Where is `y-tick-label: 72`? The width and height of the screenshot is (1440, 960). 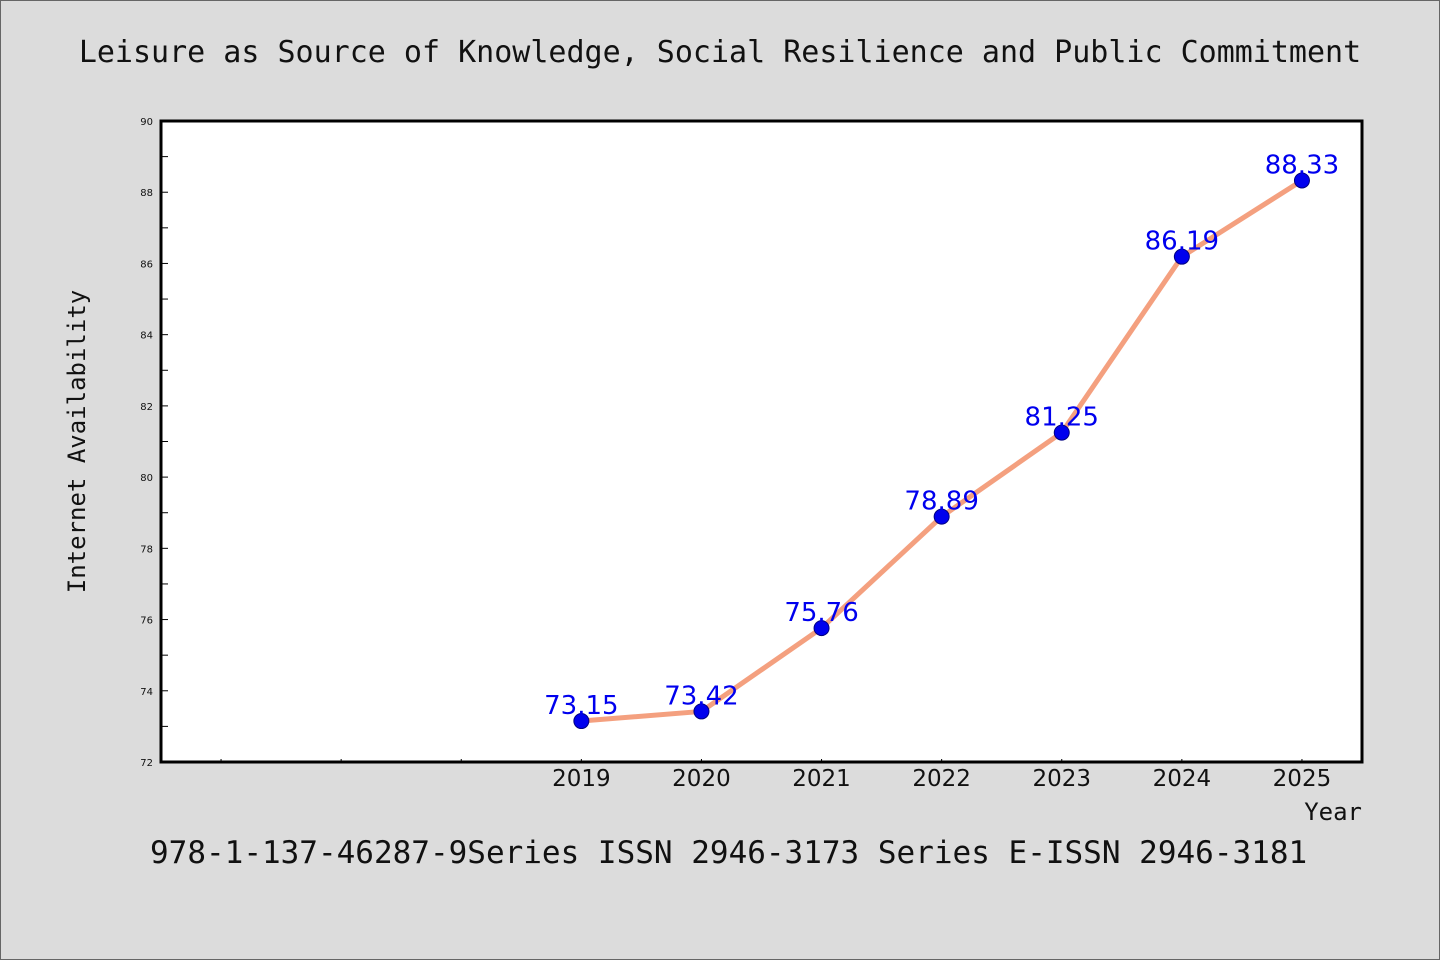
y-tick-label: 72 is located at coordinates (146, 763).